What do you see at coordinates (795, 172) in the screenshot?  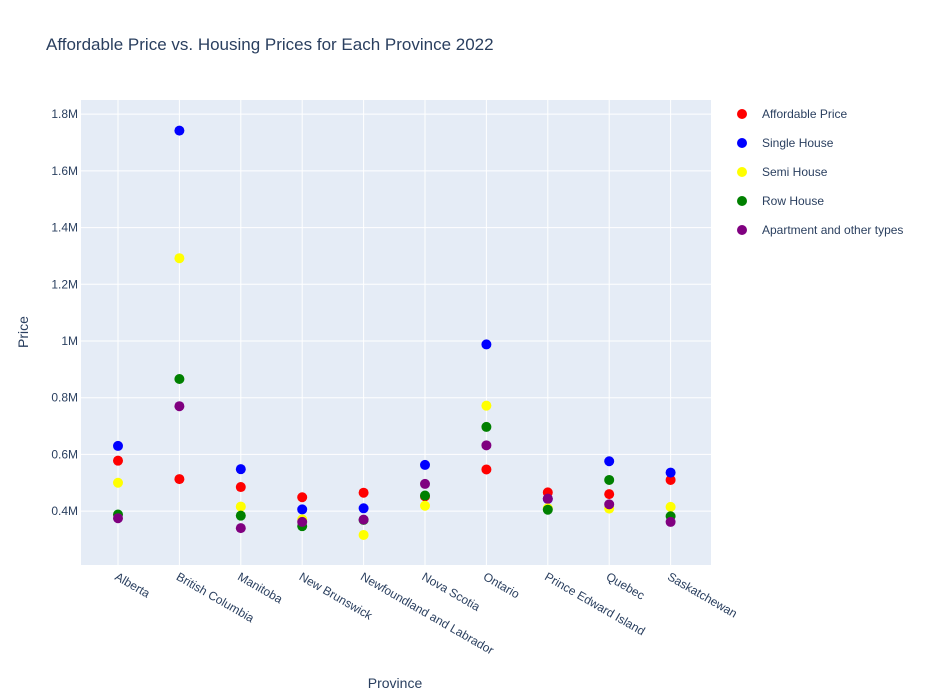 I see `legend-label: Semi House` at bounding box center [795, 172].